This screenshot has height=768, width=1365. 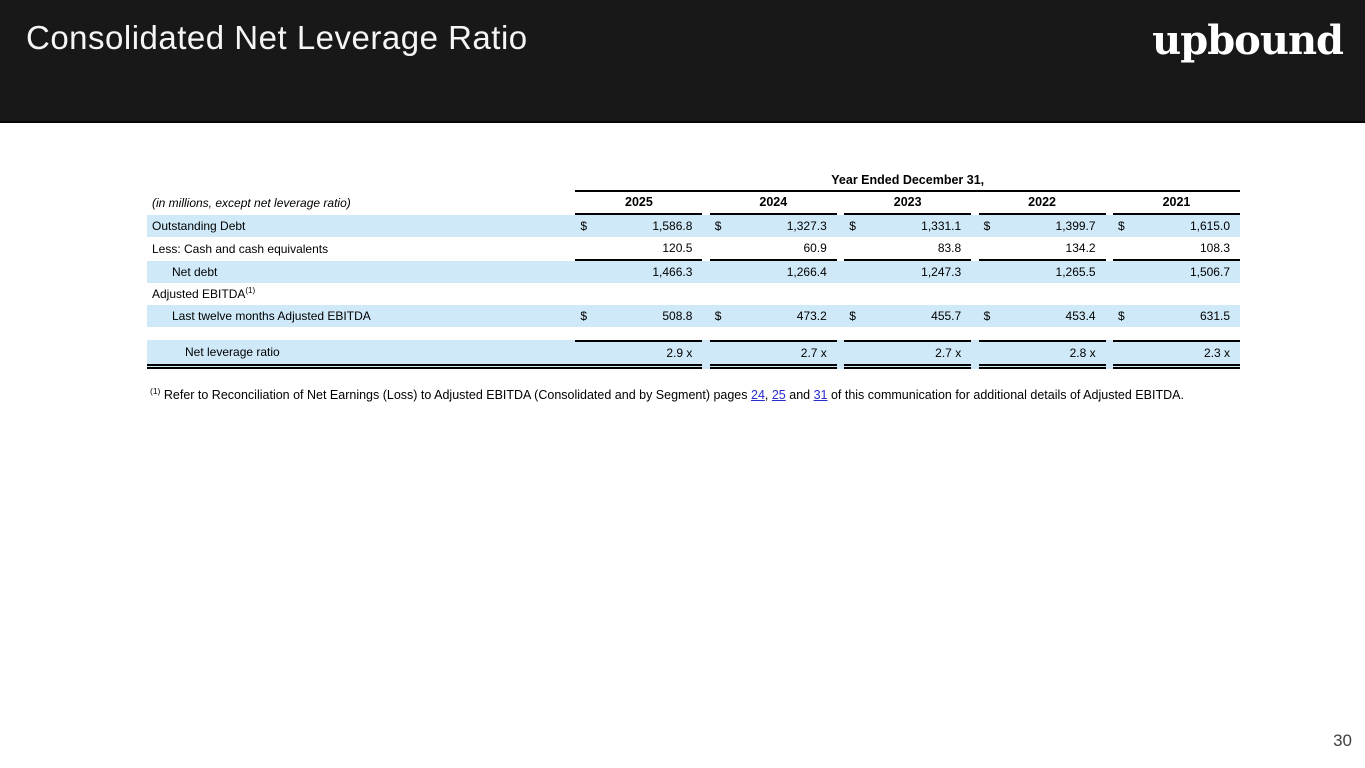 I want to click on page-title: Consolidated Net Leverage Ratio, so click(x=277, y=37).